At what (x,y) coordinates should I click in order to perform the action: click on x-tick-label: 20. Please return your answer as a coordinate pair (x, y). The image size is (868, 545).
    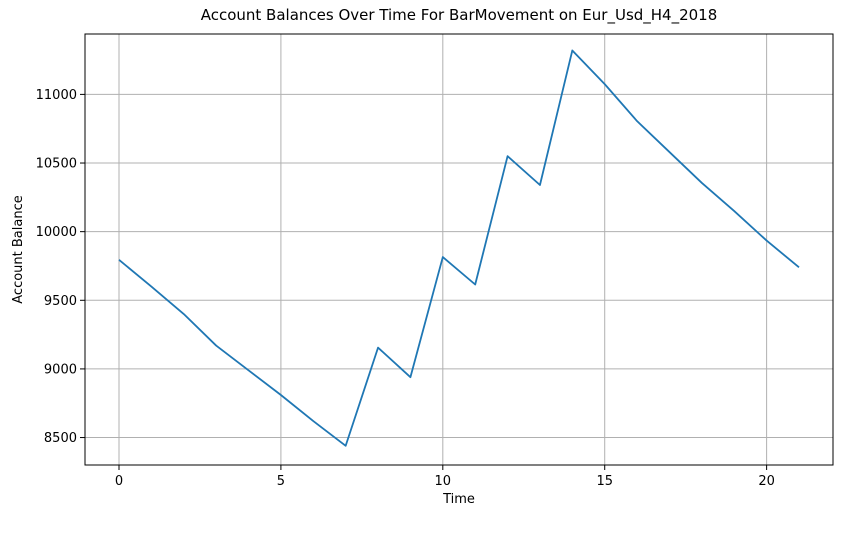
    Looking at the image, I should click on (766, 481).